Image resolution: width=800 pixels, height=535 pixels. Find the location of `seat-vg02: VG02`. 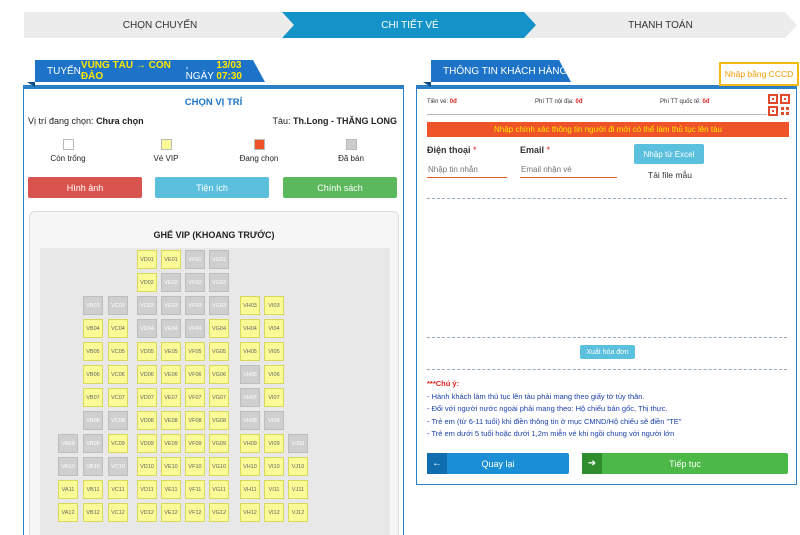

seat-vg02: VG02 is located at coordinates (219, 282).